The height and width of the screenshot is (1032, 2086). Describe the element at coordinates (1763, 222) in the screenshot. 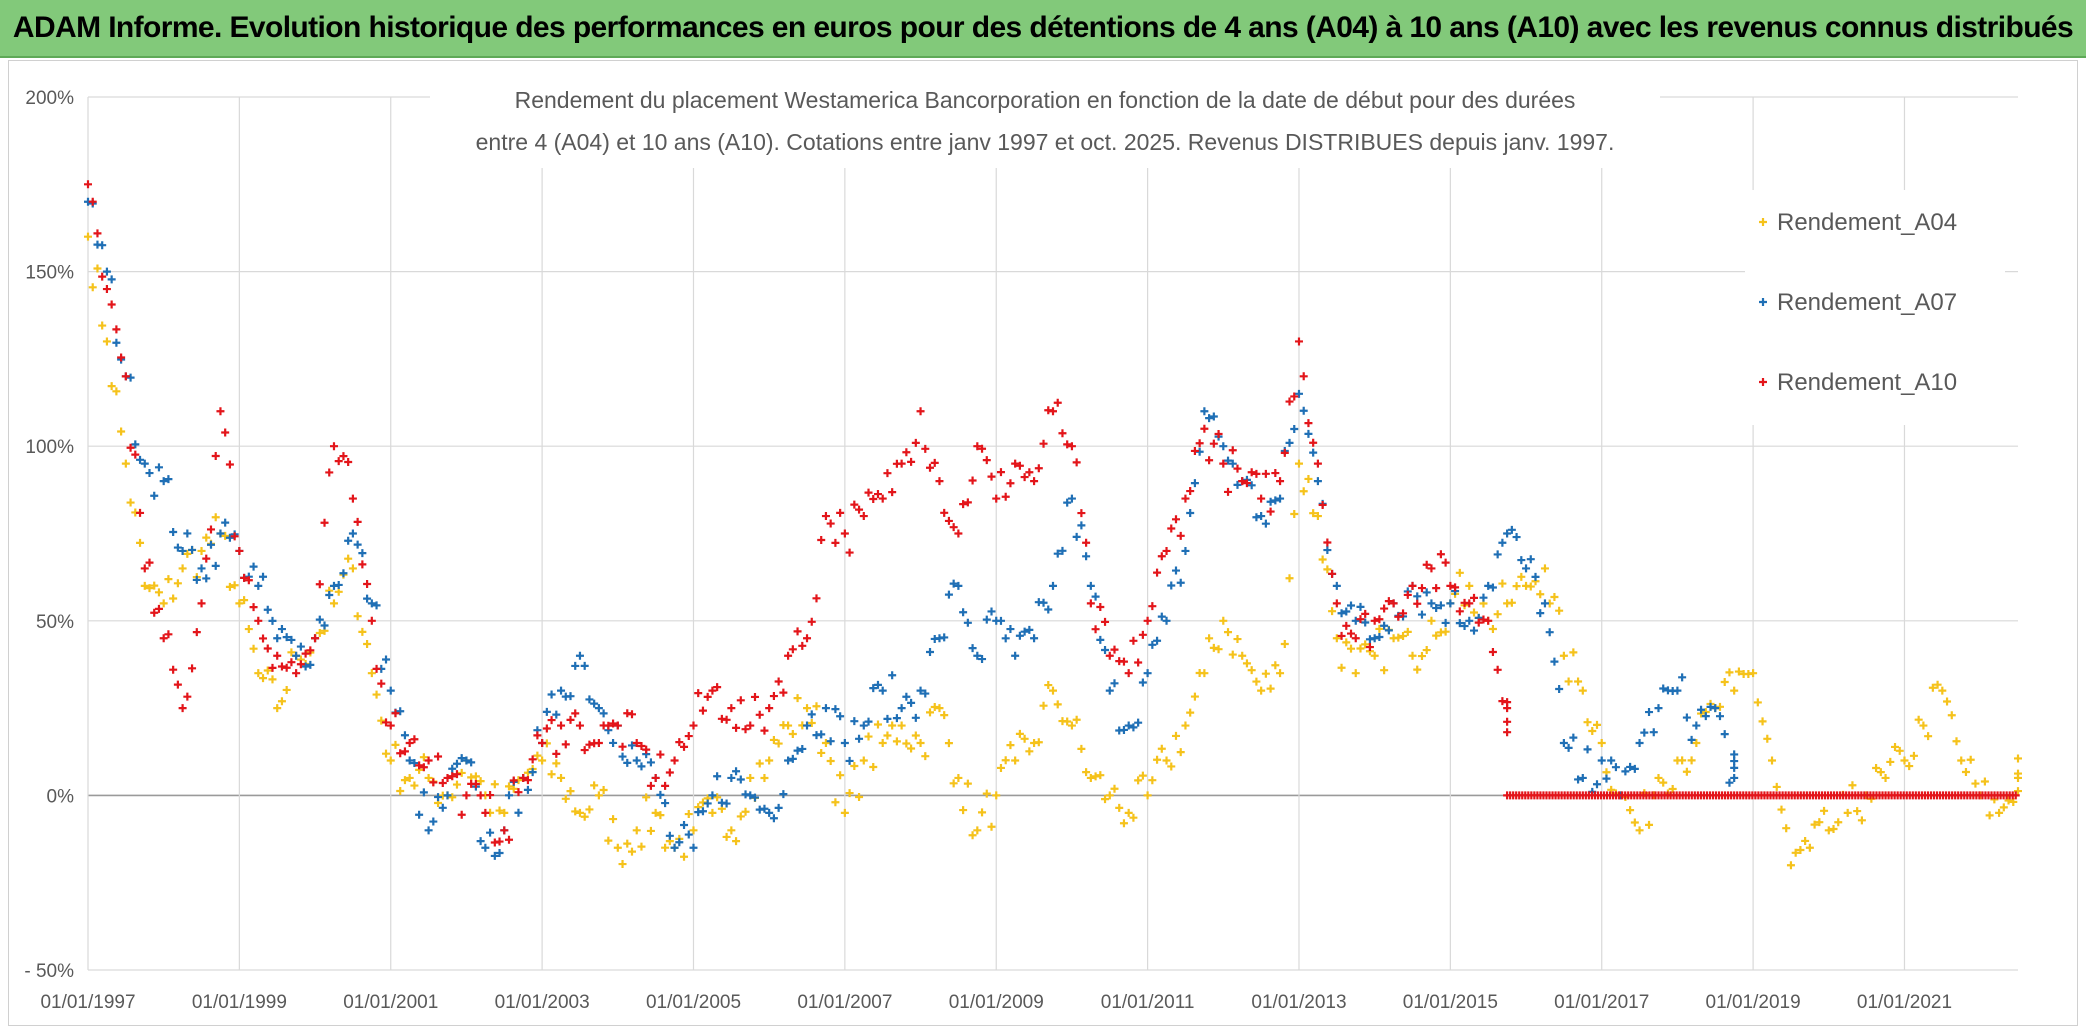

I see `legend-marker` at that location.